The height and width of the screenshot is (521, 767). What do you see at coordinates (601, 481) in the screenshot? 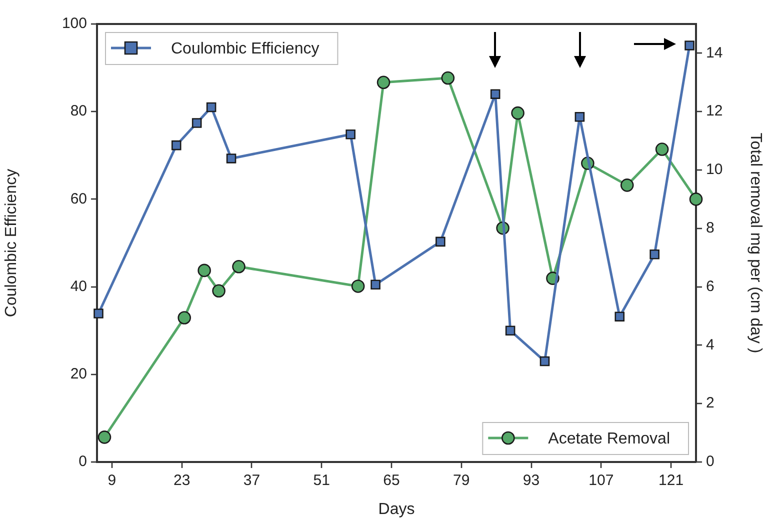
I see `x-tick-label: 107` at bounding box center [601, 481].